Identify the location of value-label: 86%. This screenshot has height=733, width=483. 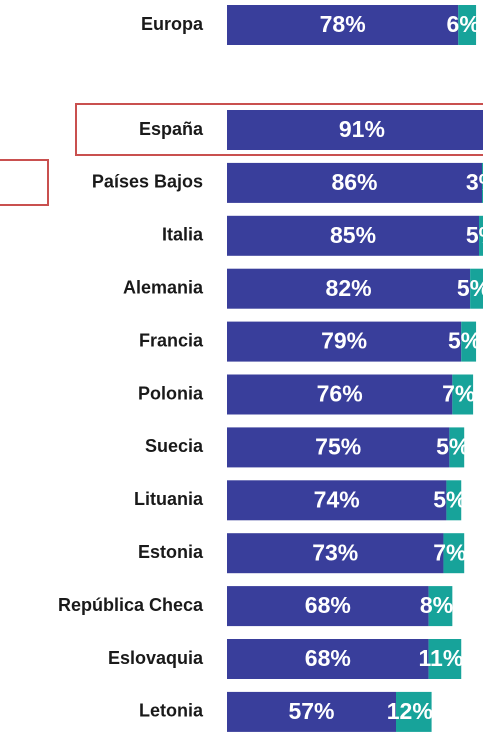
(354, 182).